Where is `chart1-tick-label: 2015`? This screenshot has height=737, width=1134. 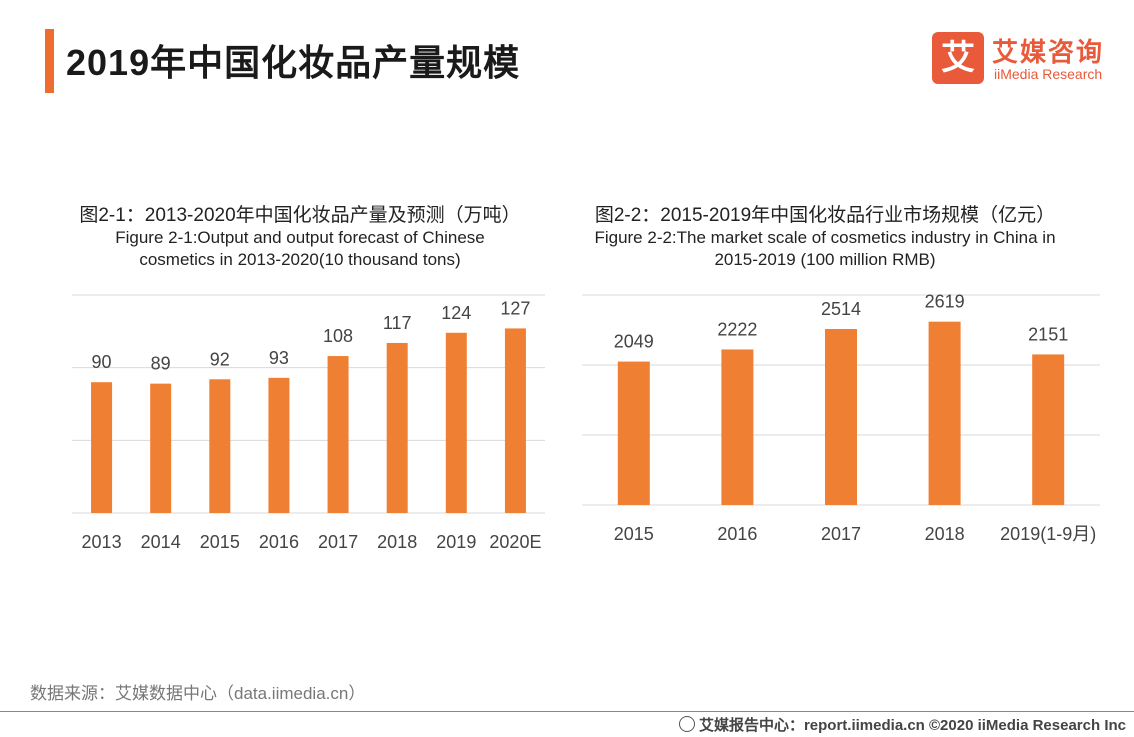
chart1-tick-label: 2015 is located at coordinates (220, 542).